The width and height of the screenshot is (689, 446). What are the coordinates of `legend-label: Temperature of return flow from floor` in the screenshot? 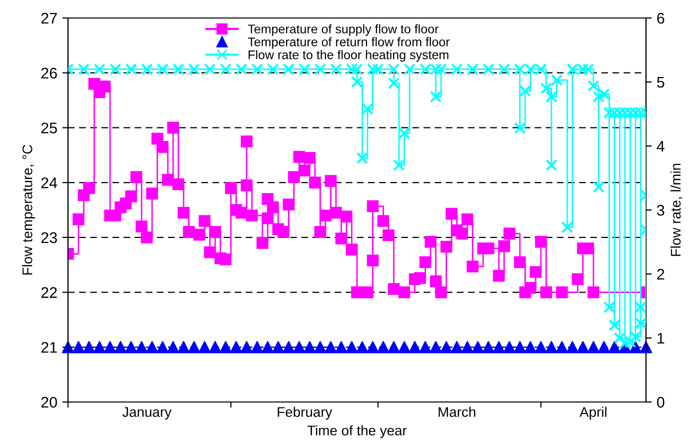 It's located at (349, 43).